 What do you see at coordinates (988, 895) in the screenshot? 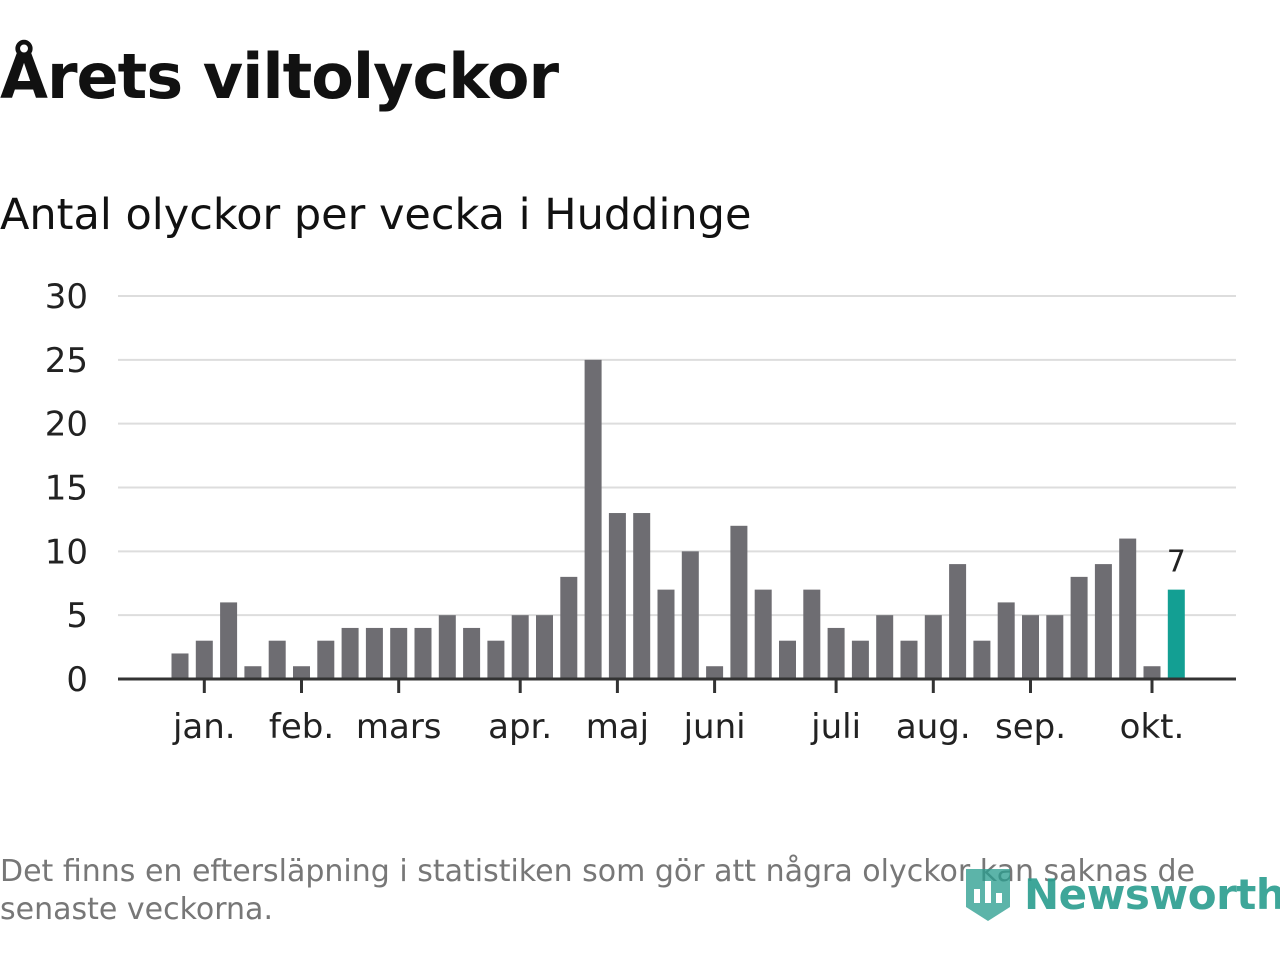
I see `newsworthy-logo-icon` at bounding box center [988, 895].